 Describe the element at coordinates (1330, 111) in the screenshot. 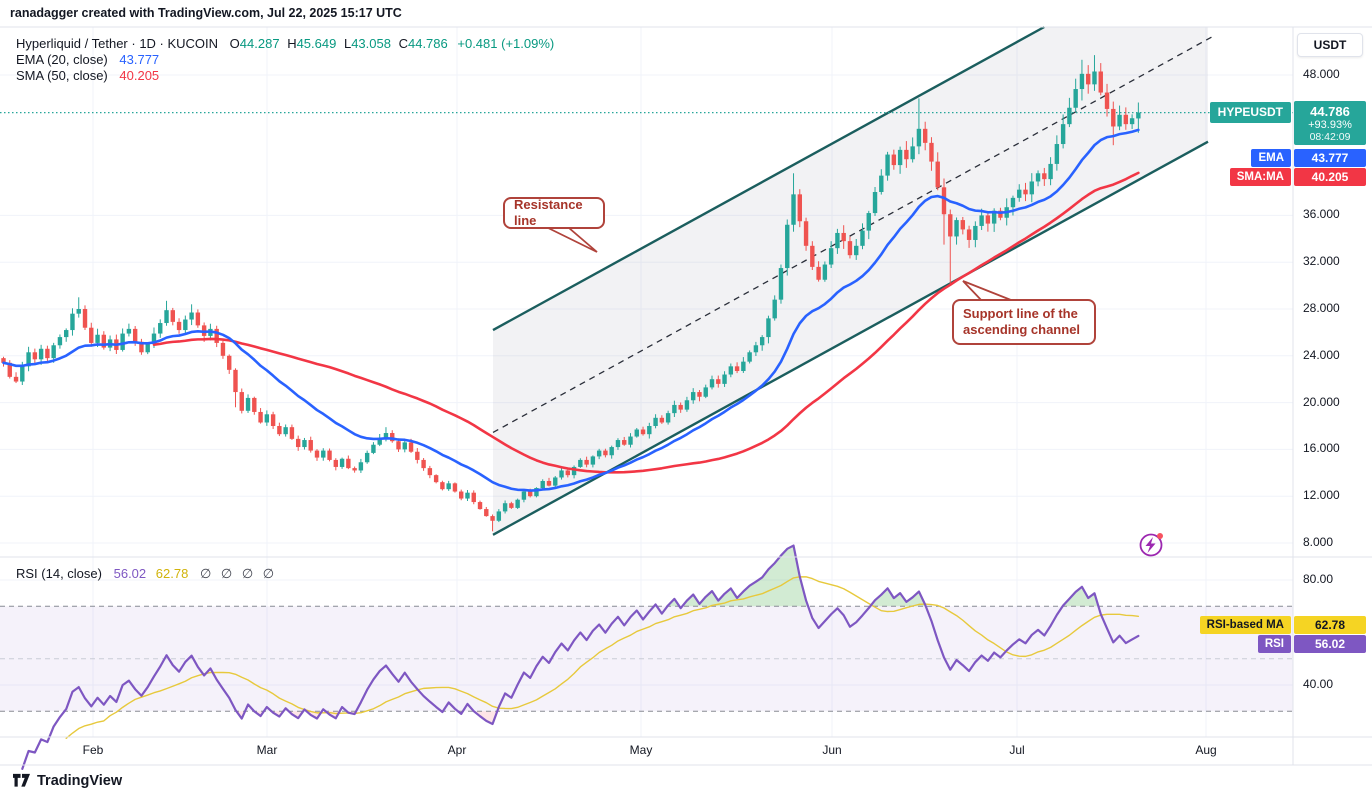

I see `last-price: 44.786` at that location.